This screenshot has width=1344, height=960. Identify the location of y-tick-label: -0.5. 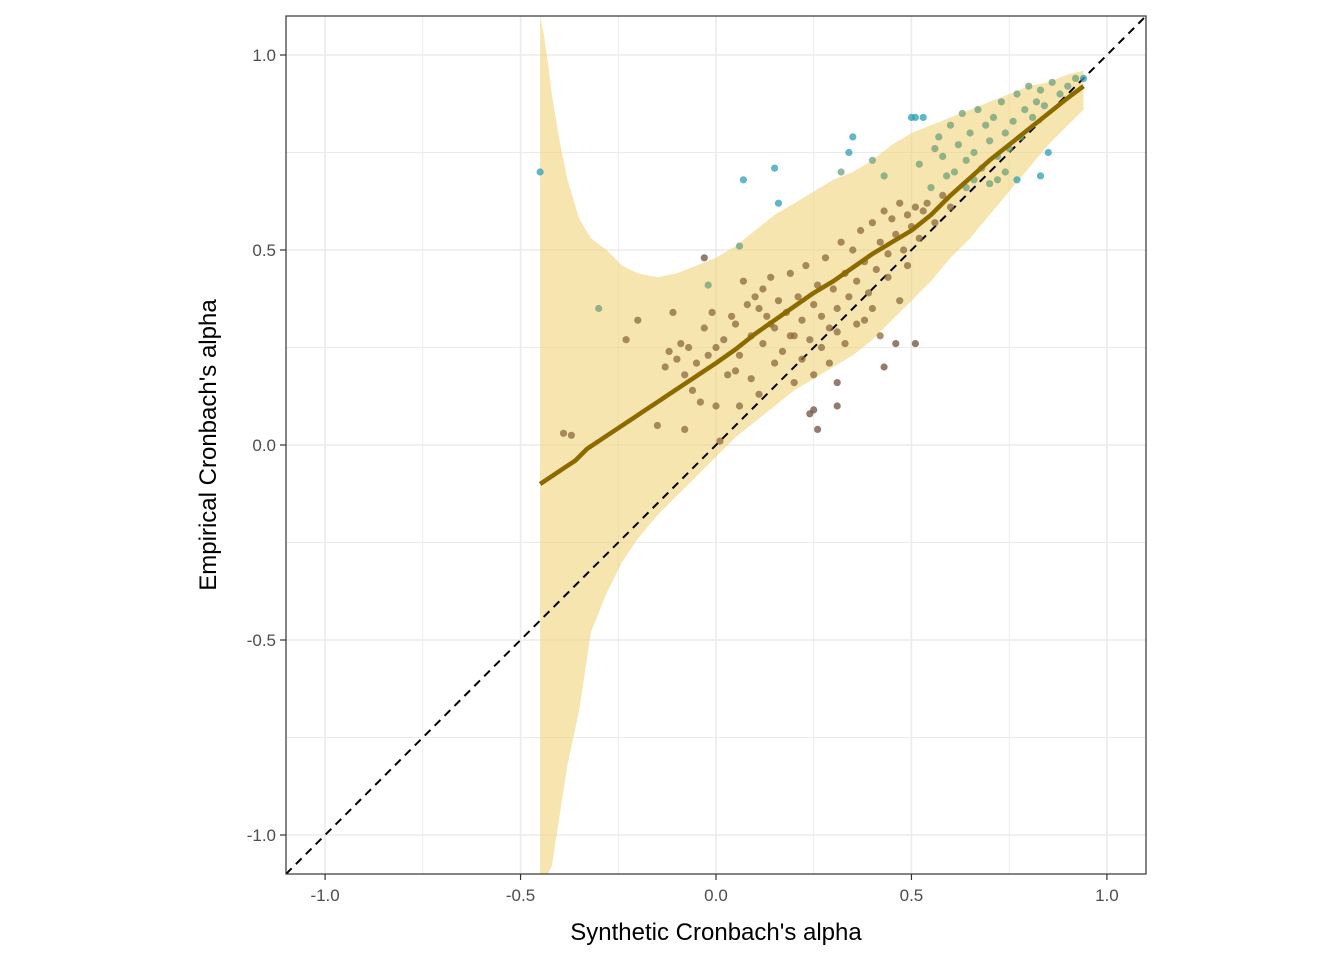
(261, 640).